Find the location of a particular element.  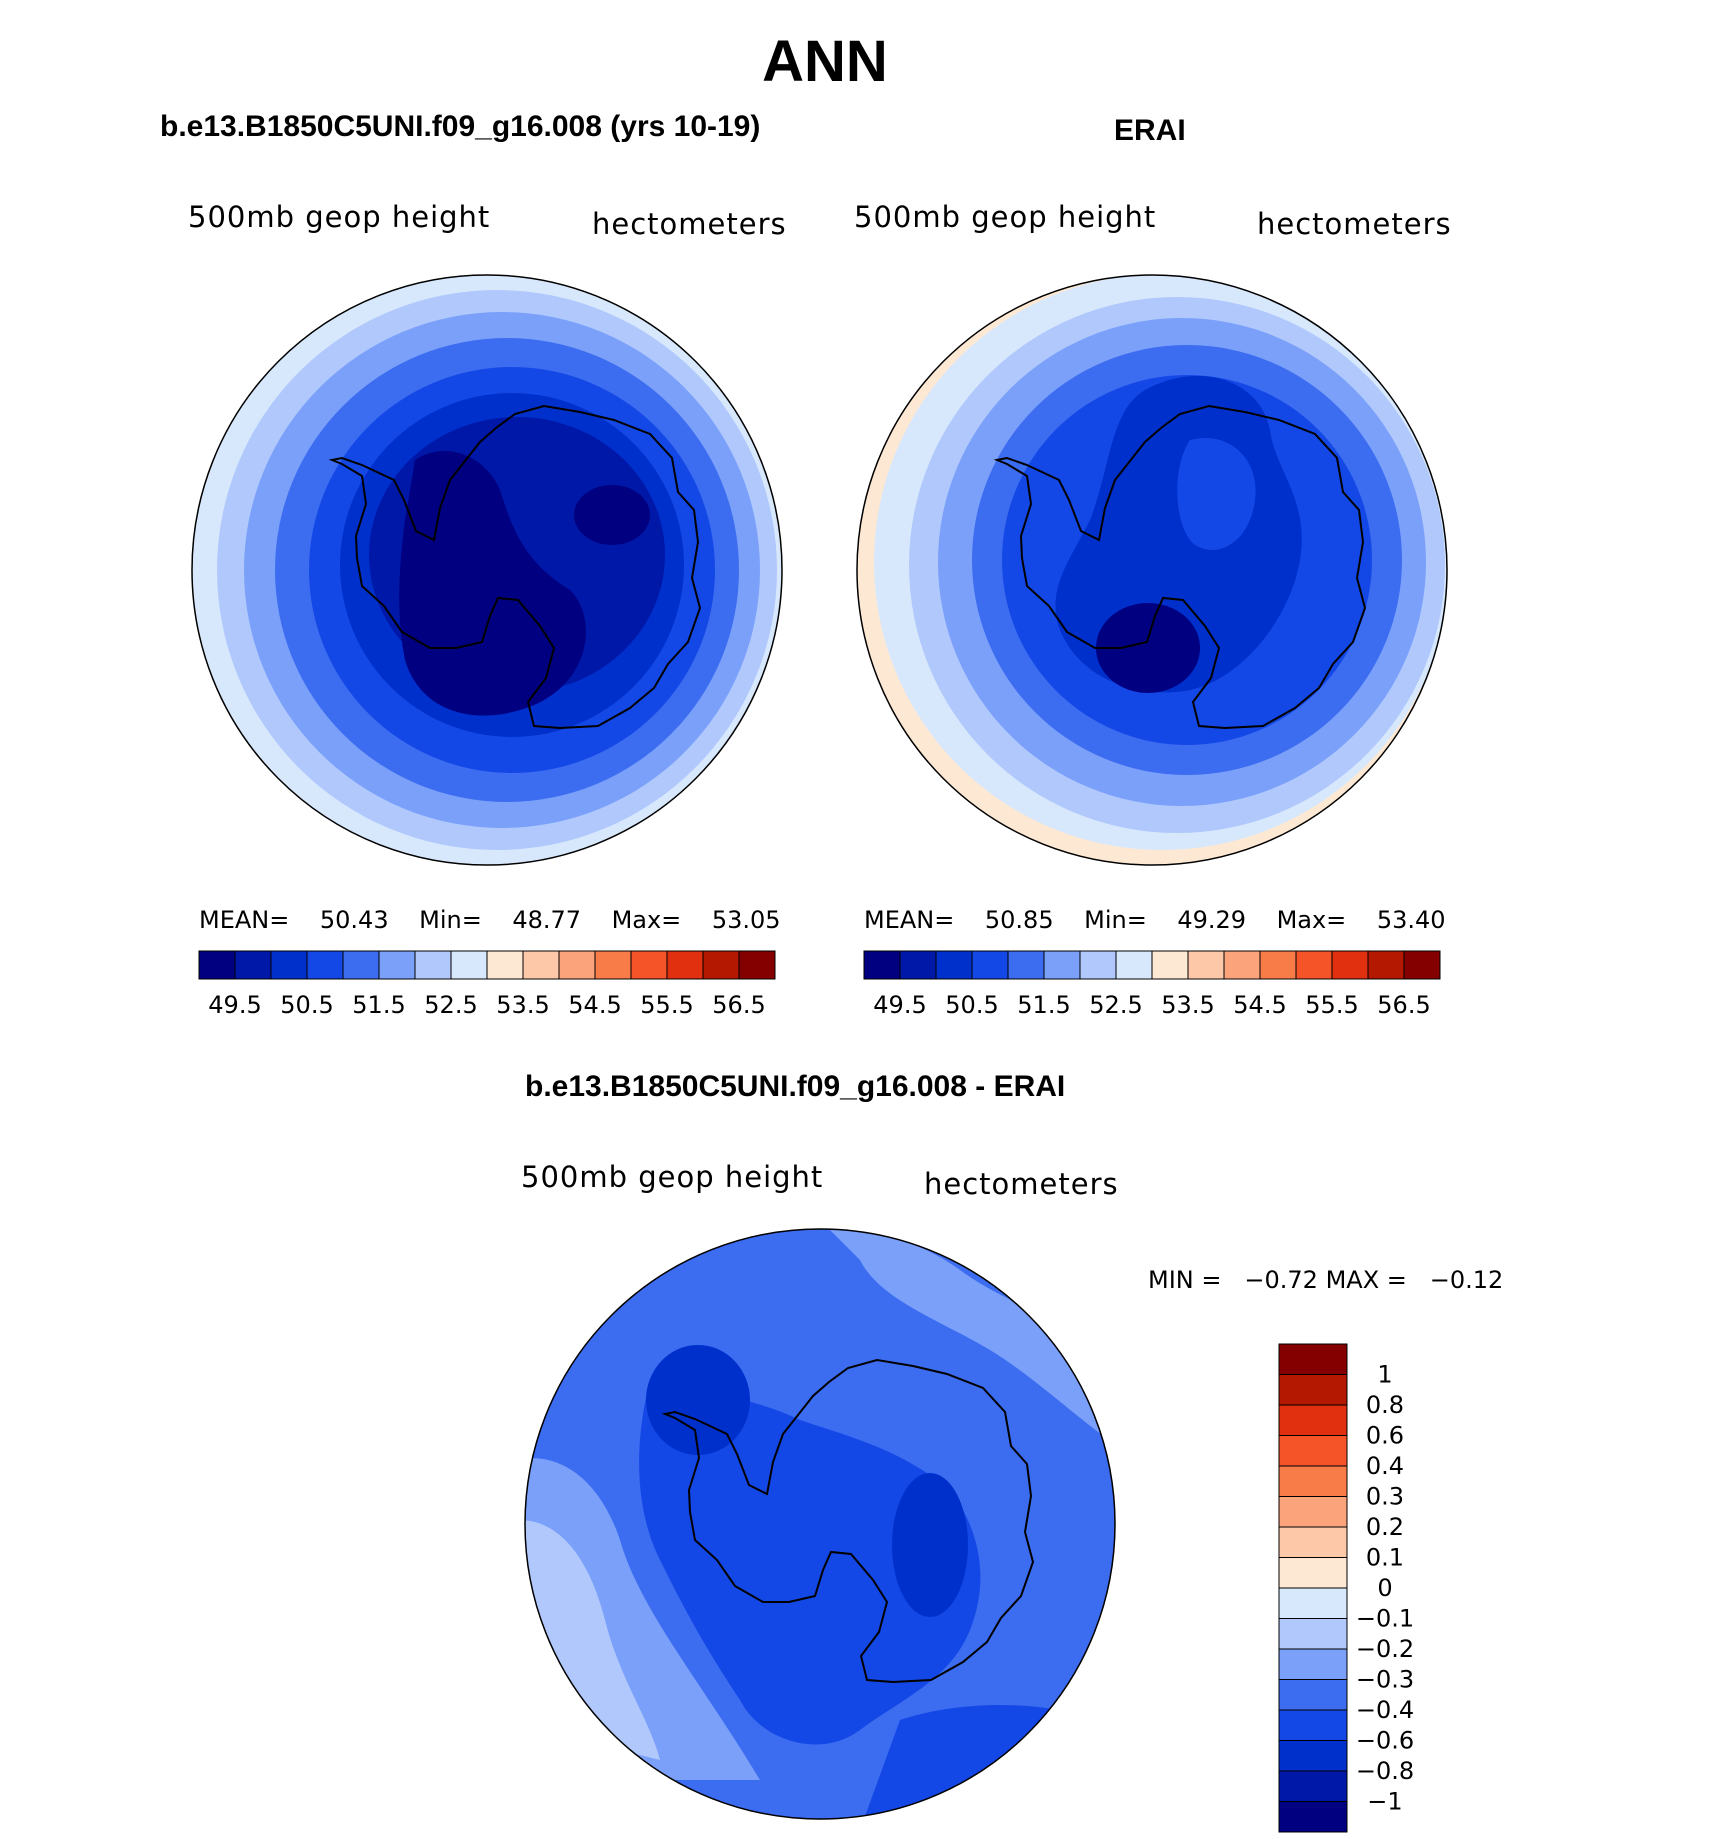

difference-min-label: MIN = is located at coordinates (1185, 1280).